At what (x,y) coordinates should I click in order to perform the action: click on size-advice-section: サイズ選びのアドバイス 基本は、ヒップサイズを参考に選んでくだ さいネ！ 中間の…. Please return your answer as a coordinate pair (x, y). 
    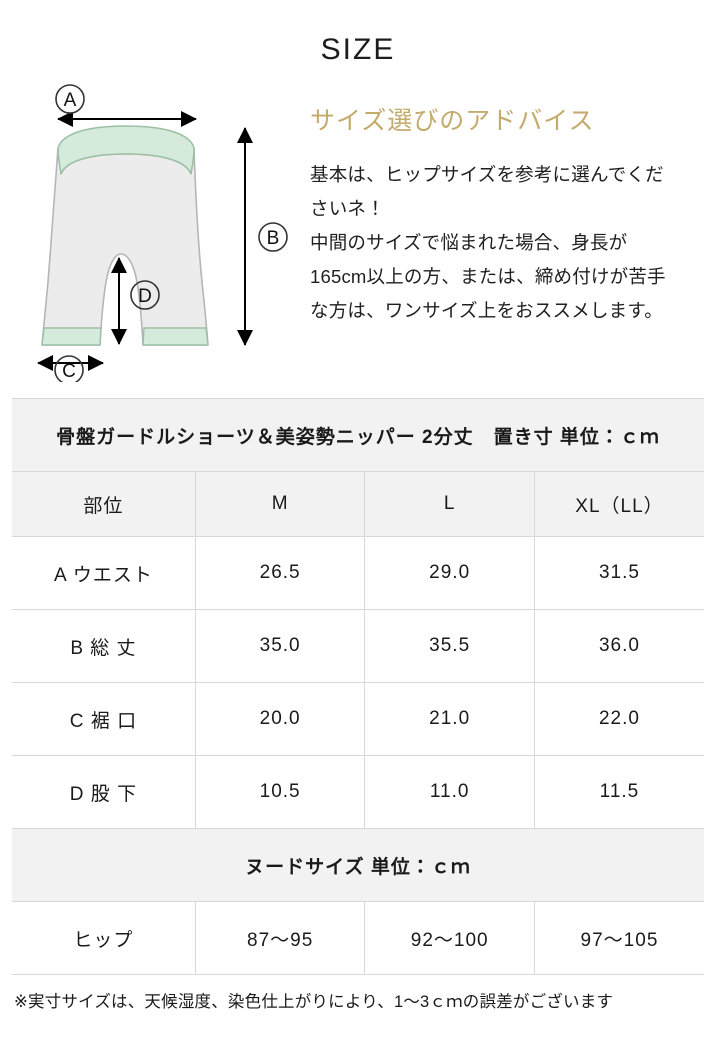
    Looking at the image, I should click on (502, 205).